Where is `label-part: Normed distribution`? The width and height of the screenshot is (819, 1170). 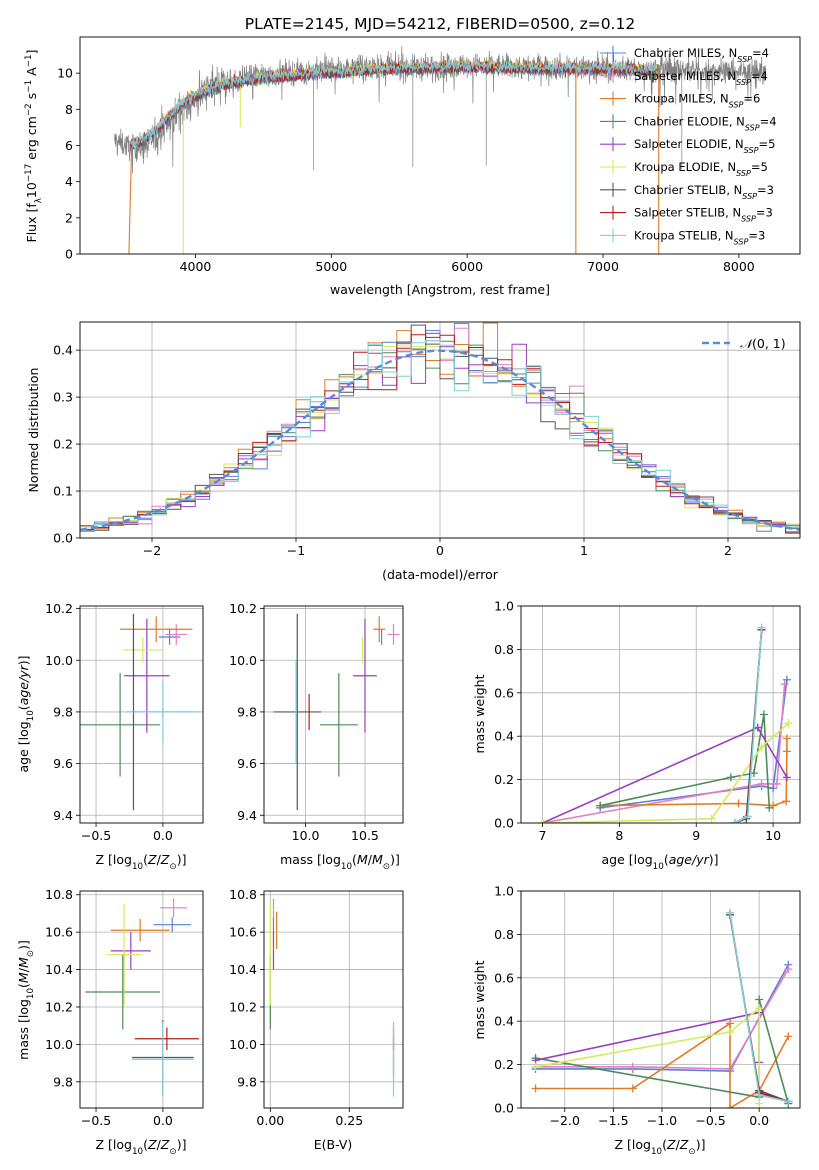 label-part: Normed distribution is located at coordinates (33, 430).